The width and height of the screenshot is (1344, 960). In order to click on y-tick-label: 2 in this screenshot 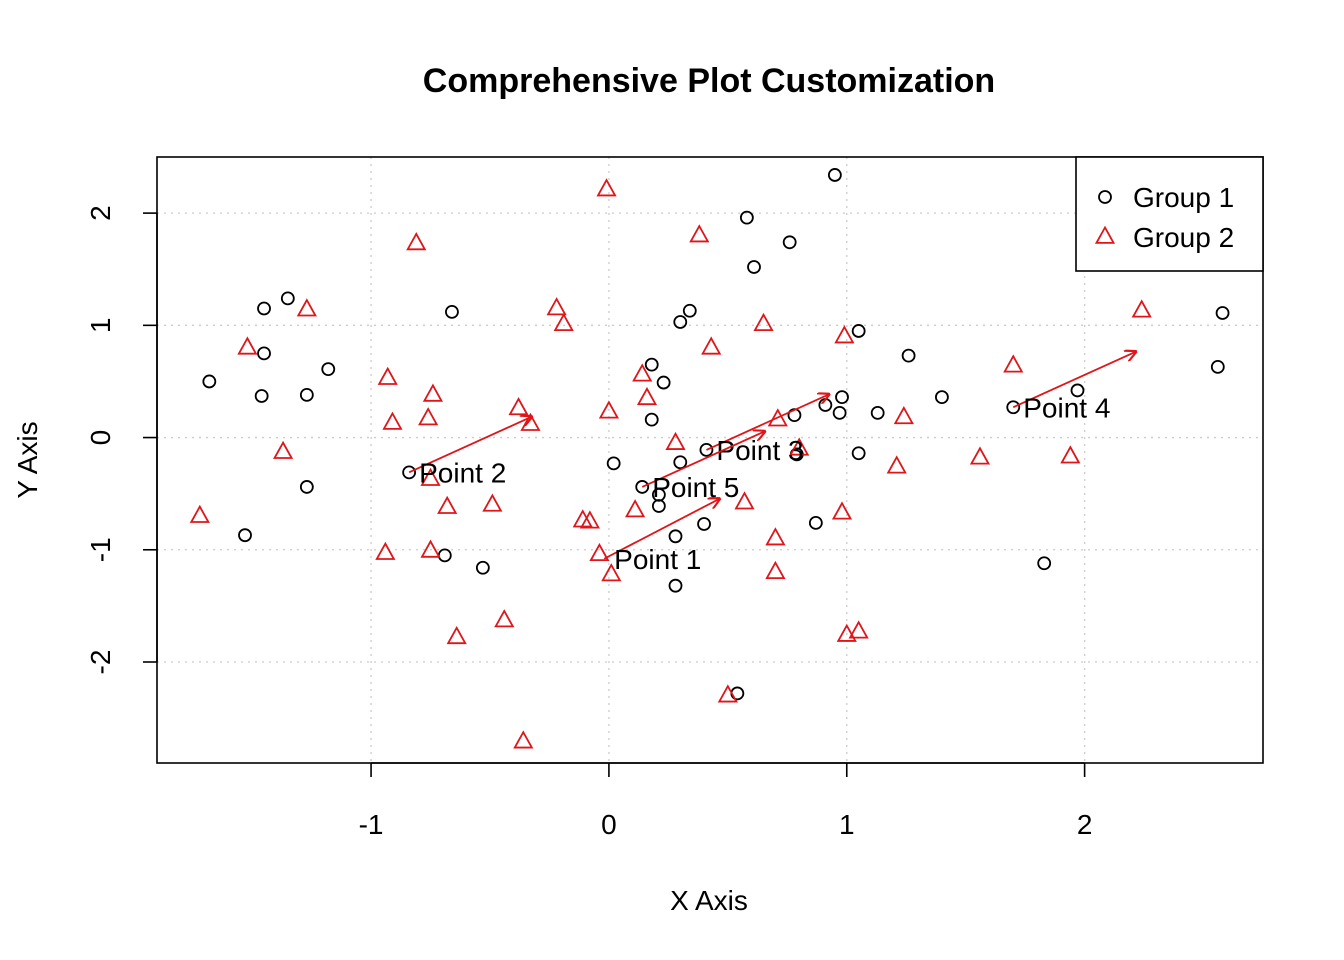, I will do `click(100, 213)`.